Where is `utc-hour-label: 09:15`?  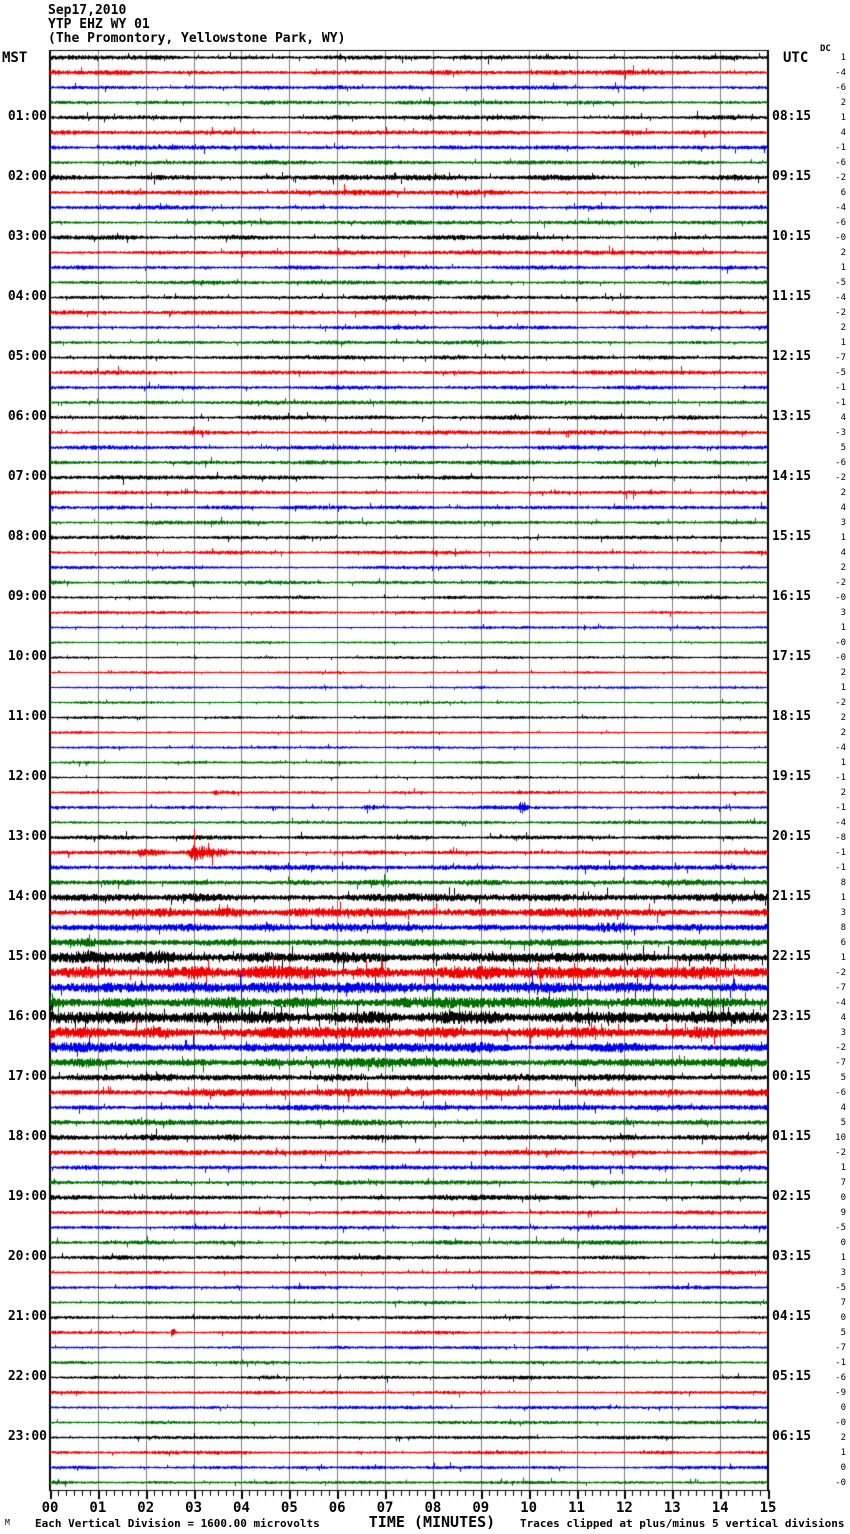 utc-hour-label: 09:15 is located at coordinates (792, 176).